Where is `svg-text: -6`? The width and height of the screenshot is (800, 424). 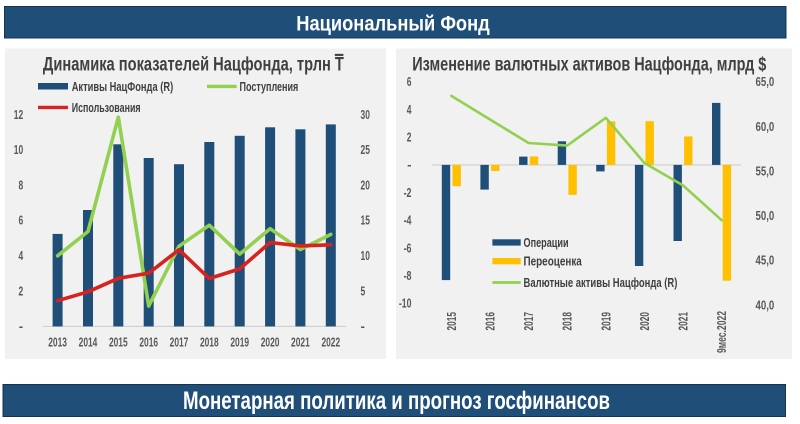
svg-text: -6 is located at coordinates (408, 248).